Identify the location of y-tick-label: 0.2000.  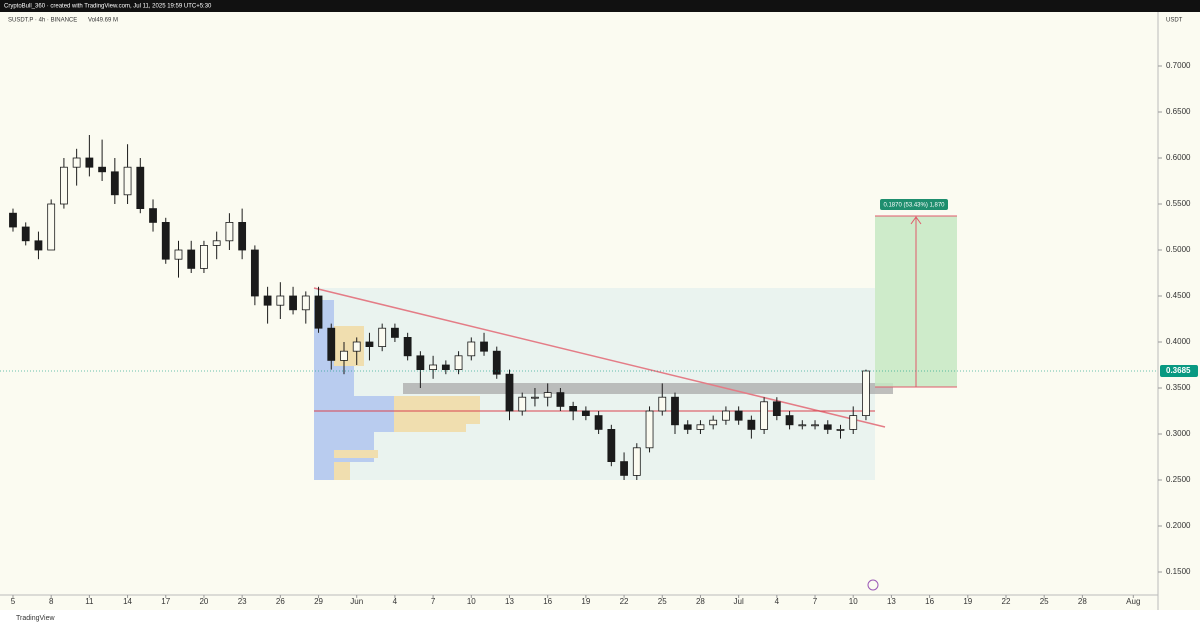
(1178, 525).